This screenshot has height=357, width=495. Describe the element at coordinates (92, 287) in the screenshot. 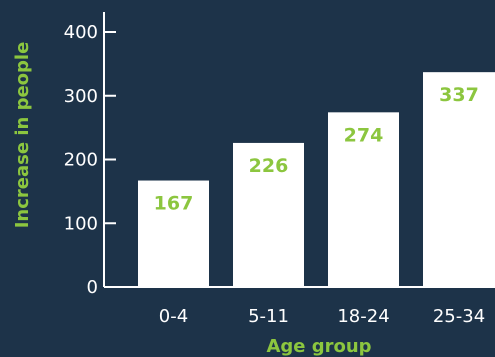

I see `y-tick-label: 0` at that location.